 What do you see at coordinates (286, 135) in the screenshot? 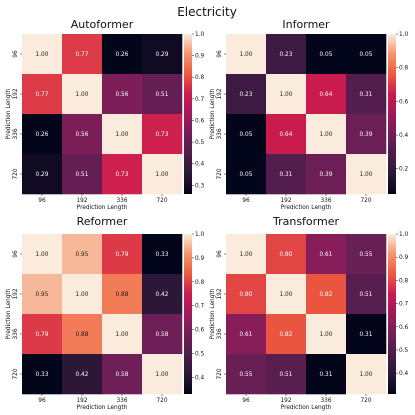
I see `cell-value-label: 0.64` at bounding box center [286, 135].